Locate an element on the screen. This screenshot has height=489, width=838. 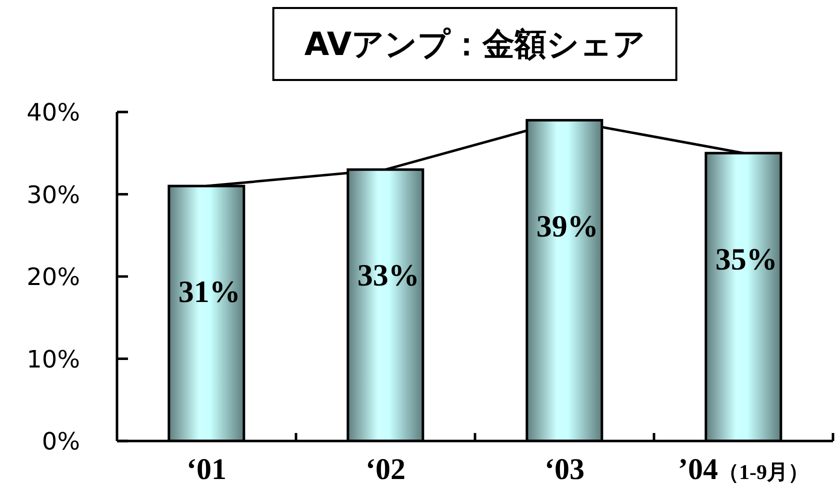
y-tick-label: 40% is located at coordinates (53, 112).